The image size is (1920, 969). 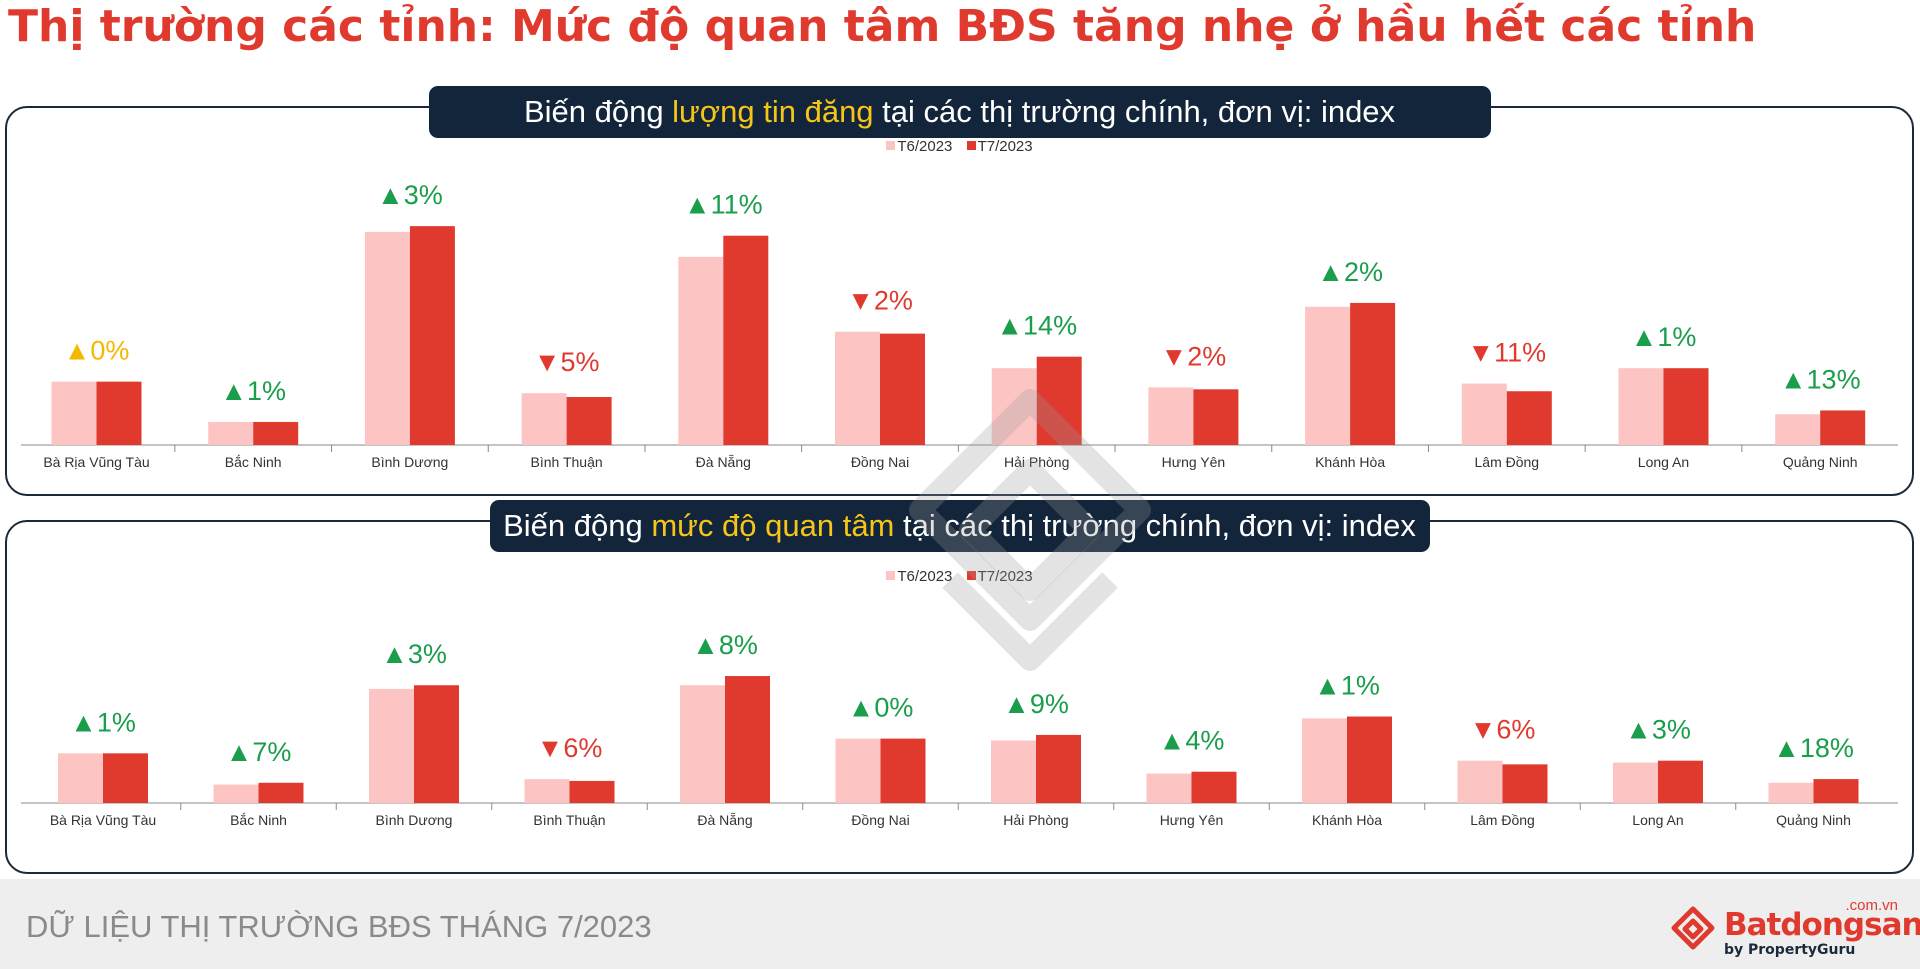 What do you see at coordinates (891, 145) in the screenshot?
I see `legend-swatch-prev` at bounding box center [891, 145].